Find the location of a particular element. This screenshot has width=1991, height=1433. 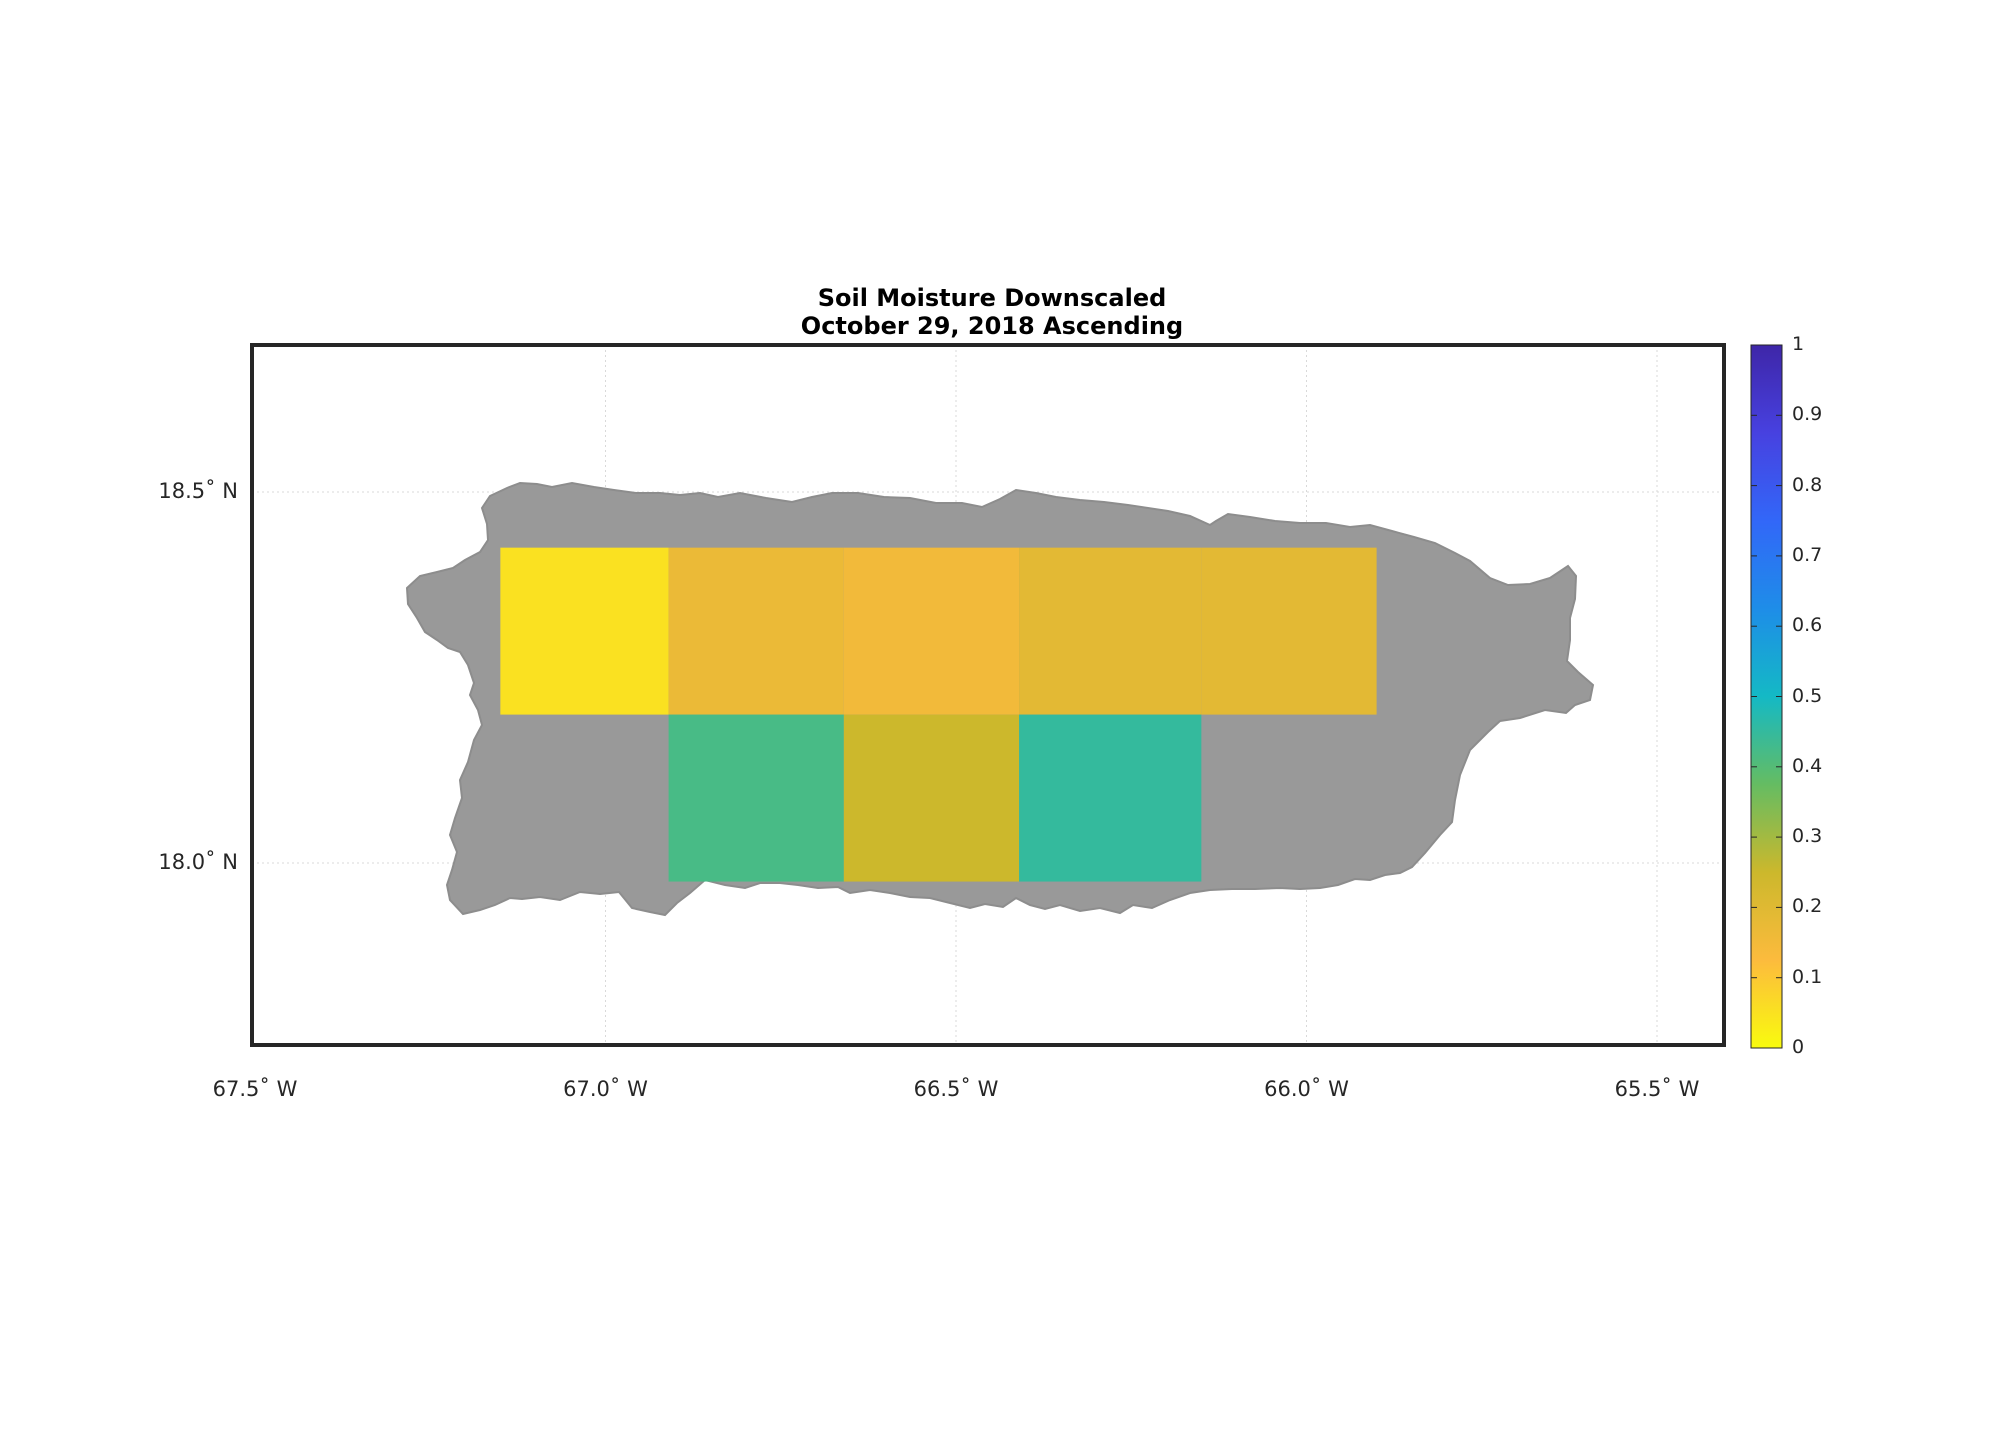

x-tick-label: 66.5˚ W is located at coordinates (956, 1089).